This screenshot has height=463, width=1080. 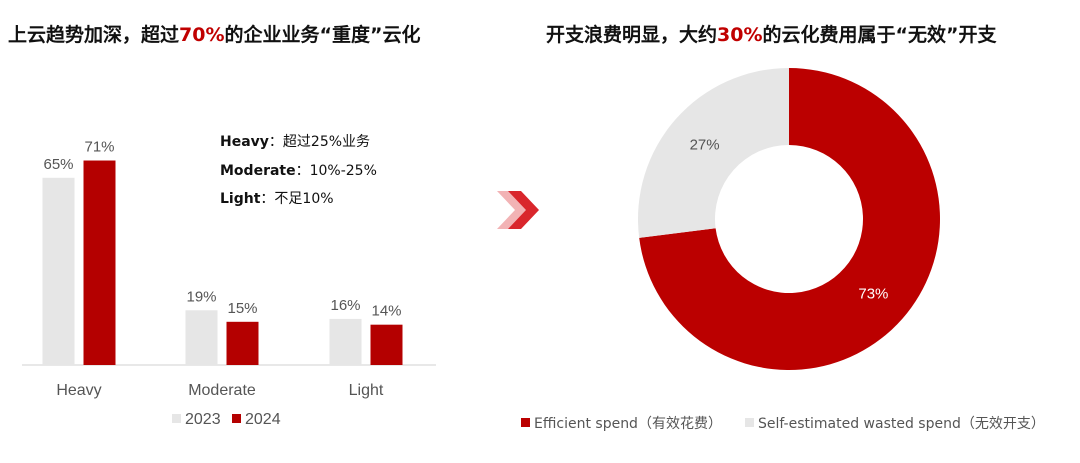 I want to click on tick-label-light: Light, so click(x=366, y=390).